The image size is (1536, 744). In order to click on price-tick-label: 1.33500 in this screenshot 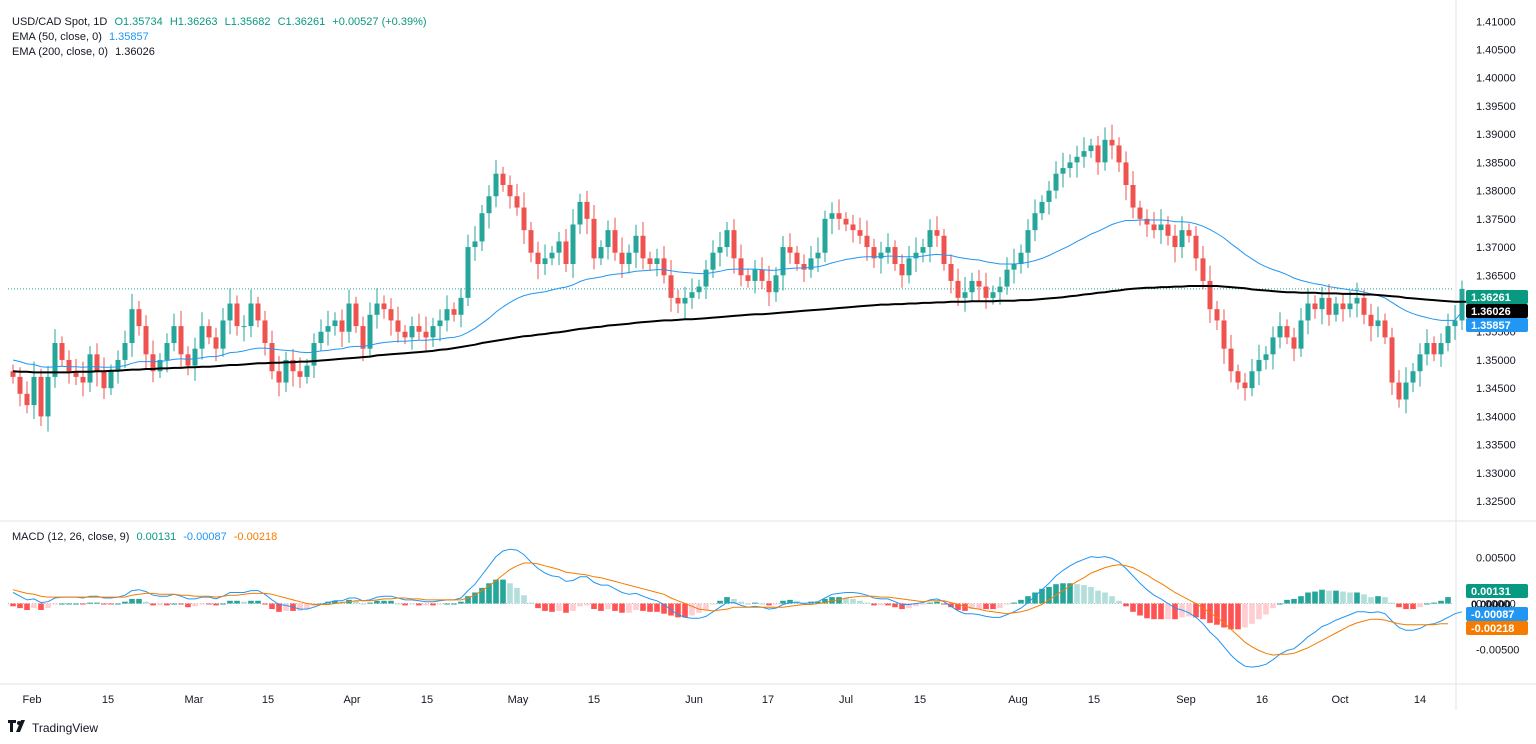, I will do `click(1496, 446)`.